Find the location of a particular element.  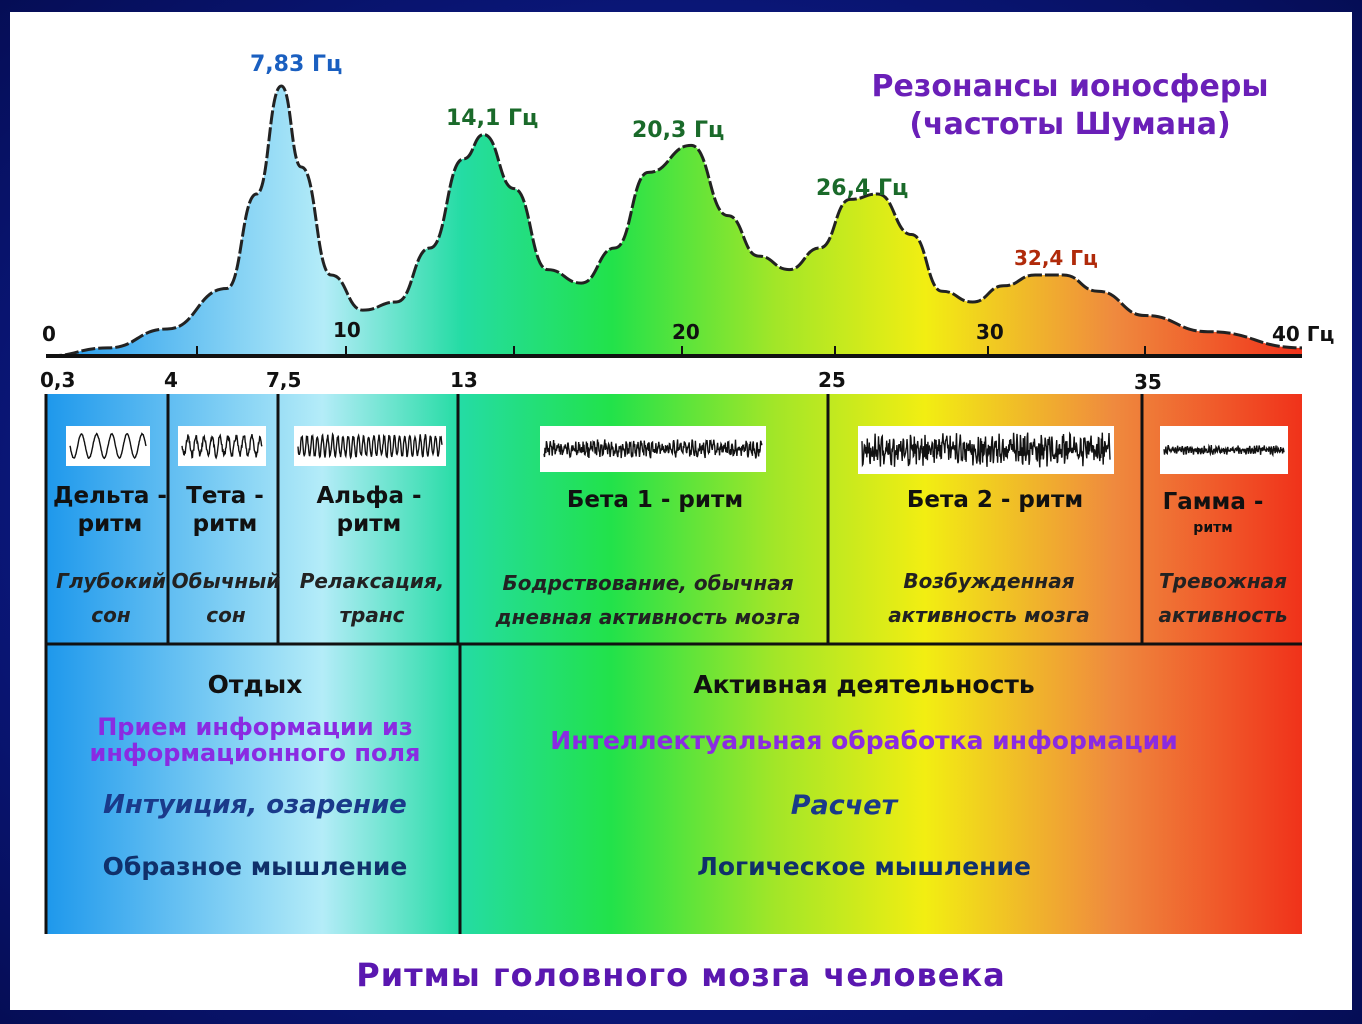

bottom-tick-13: 13 is located at coordinates (464, 380).